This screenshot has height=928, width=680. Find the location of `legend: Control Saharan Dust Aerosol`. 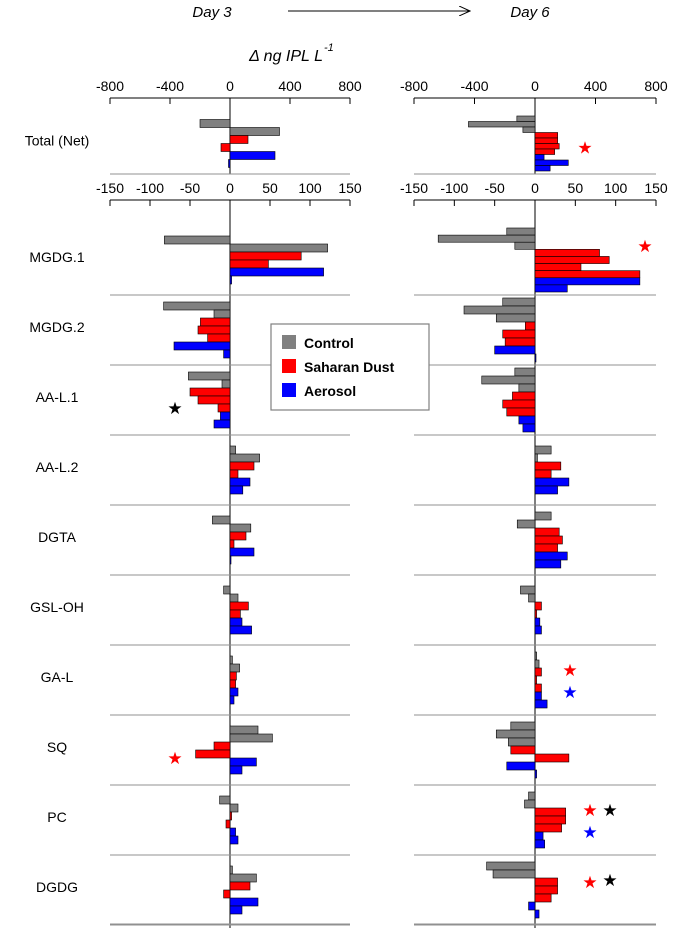

legend: Control Saharan Dust Aerosol is located at coordinates (350, 367).